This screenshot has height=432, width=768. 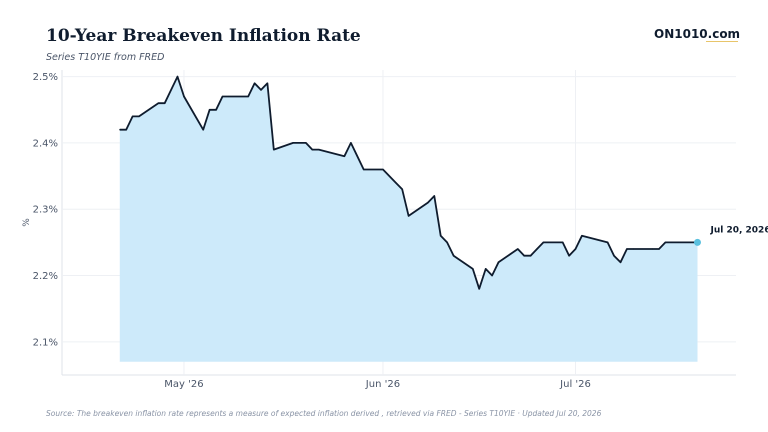 What do you see at coordinates (45, 210) in the screenshot?
I see `y-tick-label: 2.3%` at bounding box center [45, 210].